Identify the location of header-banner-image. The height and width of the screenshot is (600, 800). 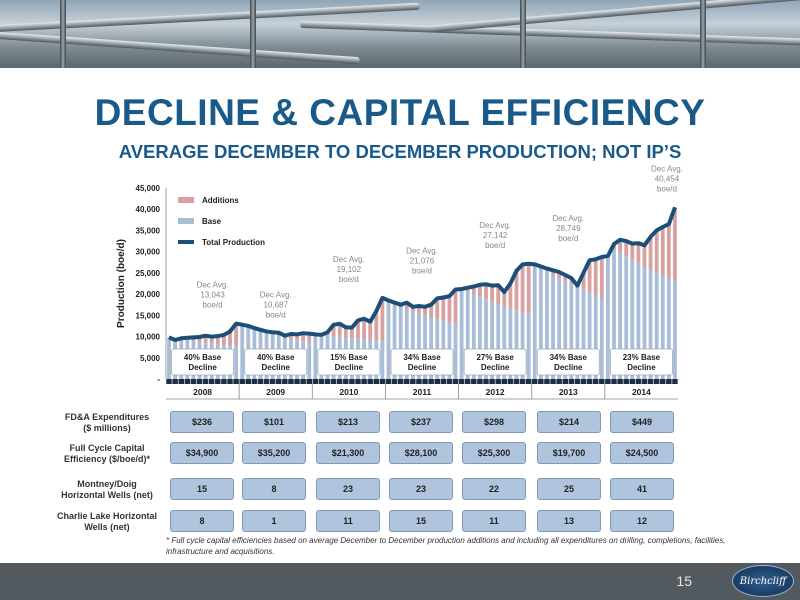
(400, 34).